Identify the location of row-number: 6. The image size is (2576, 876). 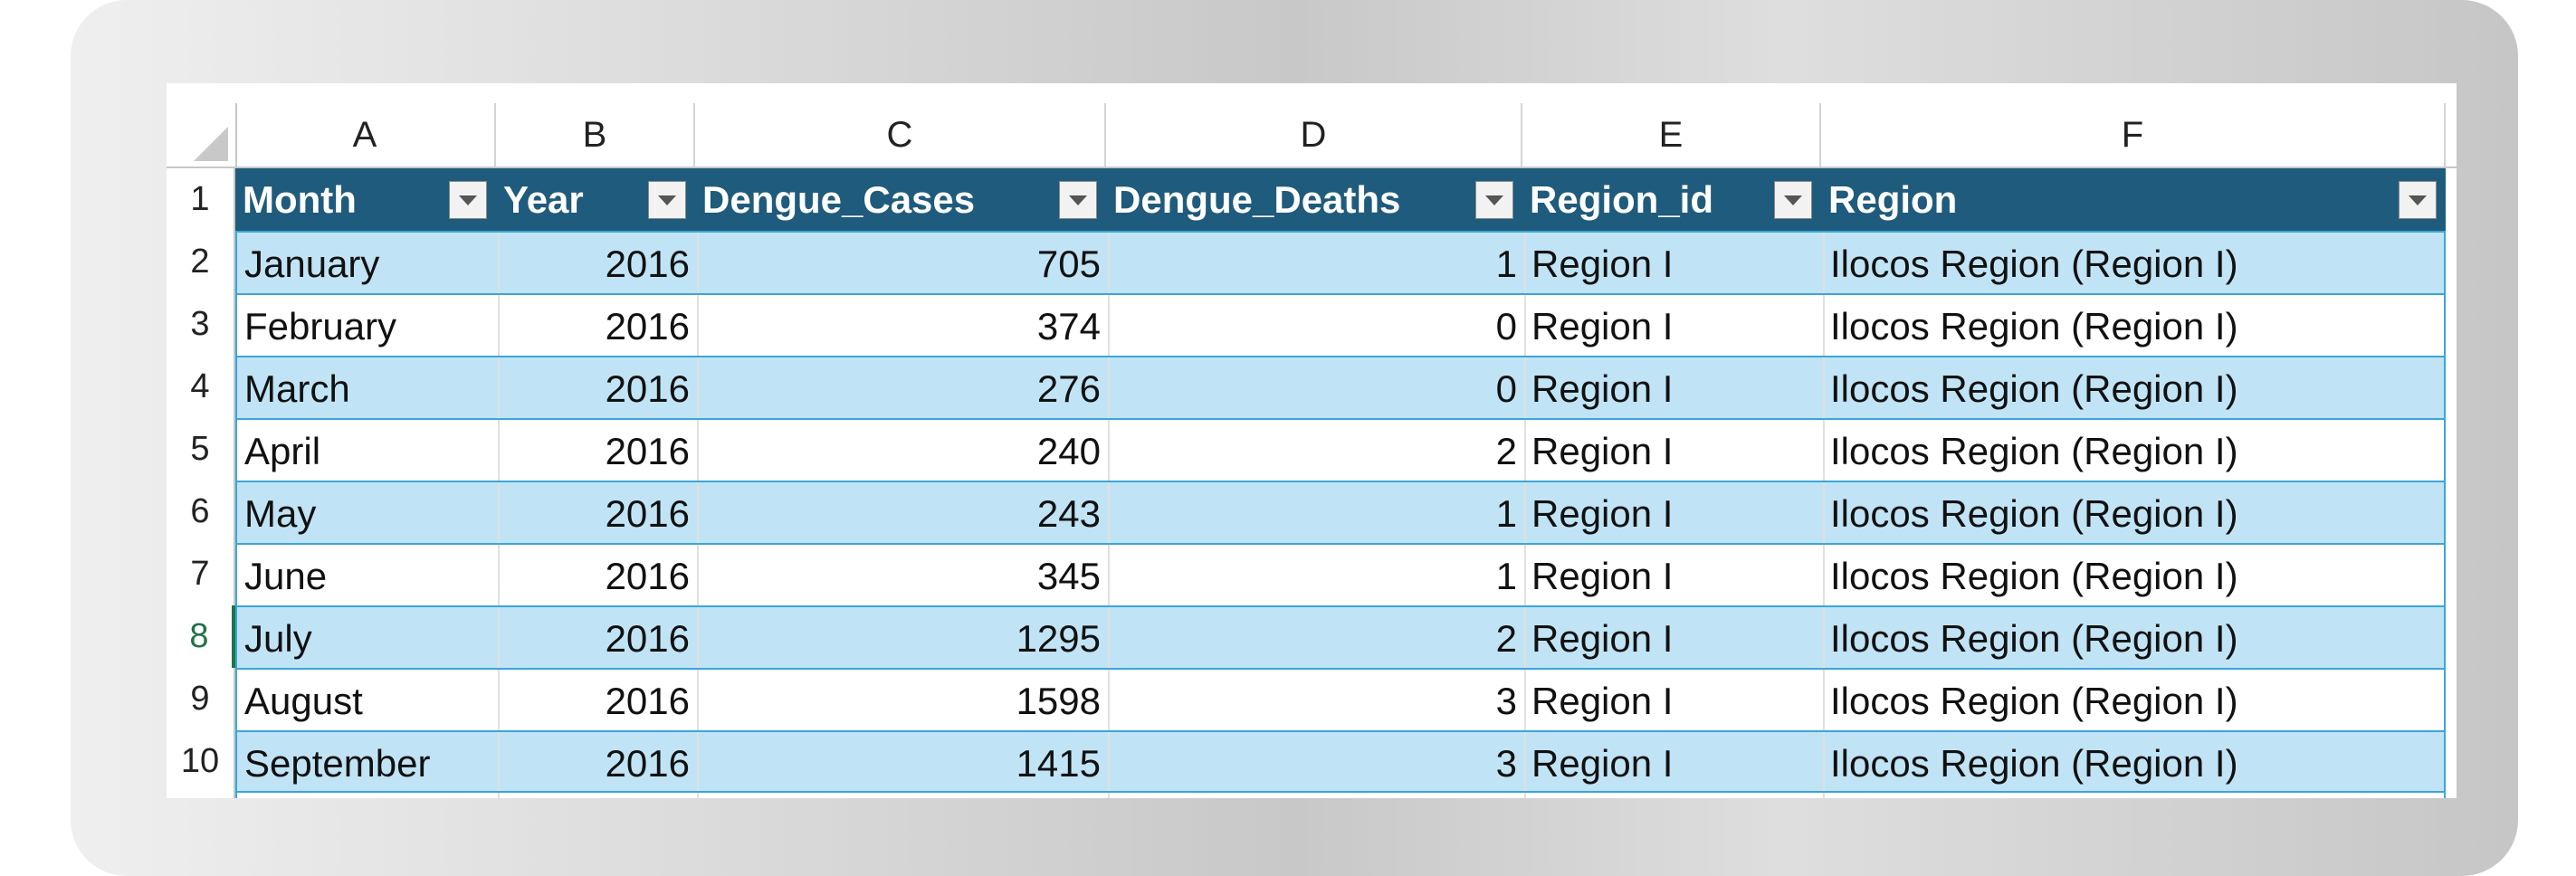
(201, 512).